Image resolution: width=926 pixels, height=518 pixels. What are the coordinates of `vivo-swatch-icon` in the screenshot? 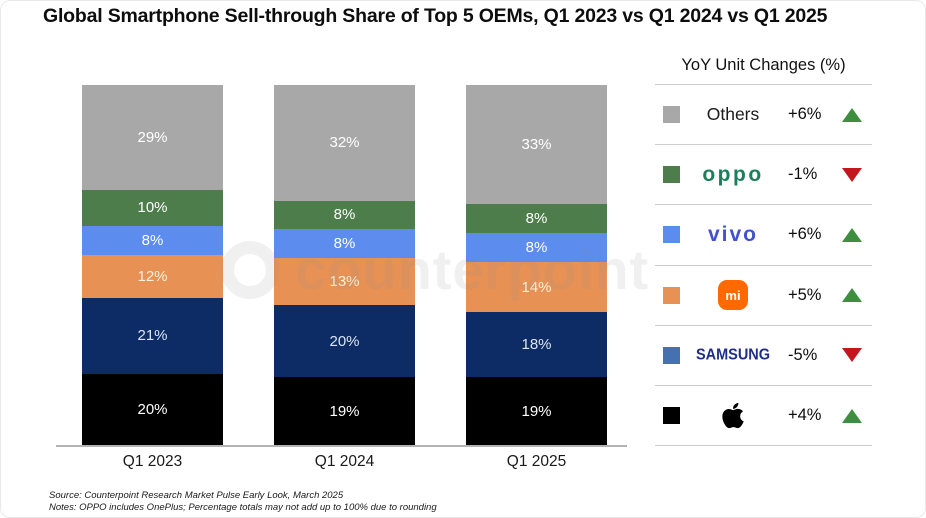 It's located at (671, 235).